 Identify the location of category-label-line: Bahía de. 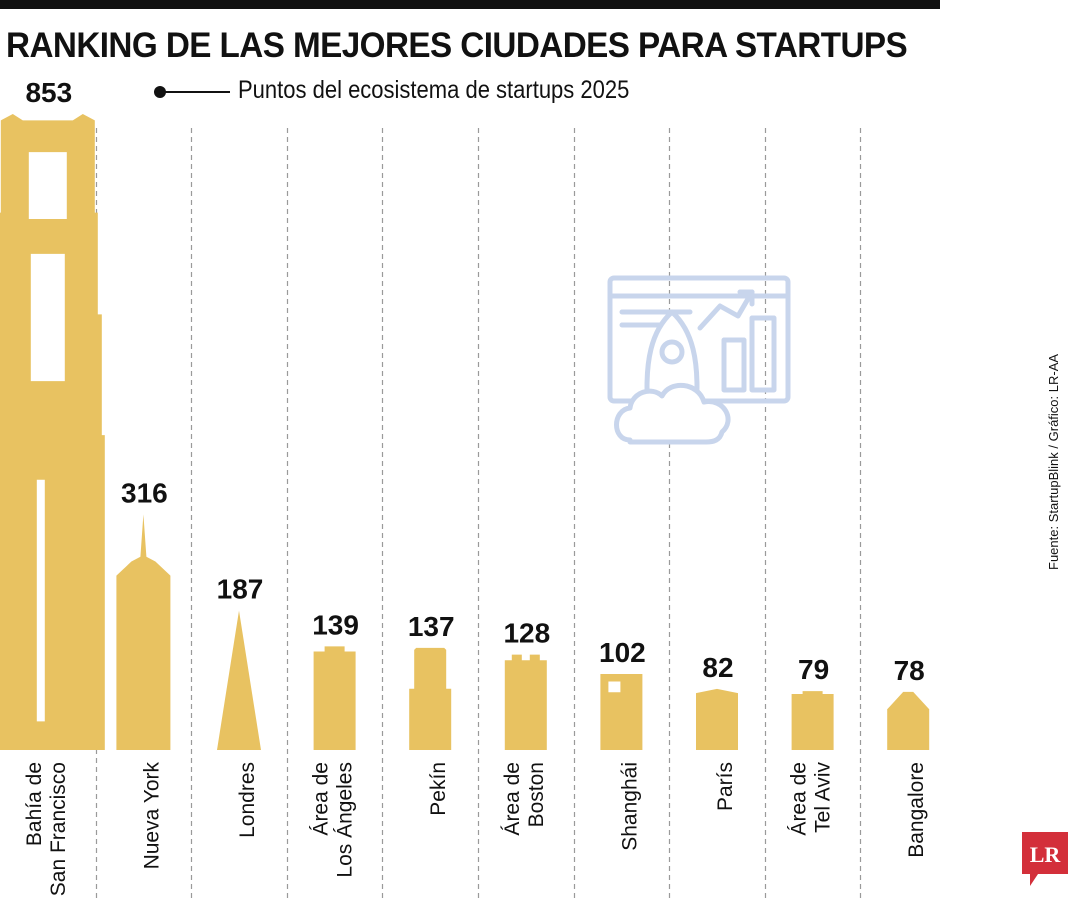
(34, 804).